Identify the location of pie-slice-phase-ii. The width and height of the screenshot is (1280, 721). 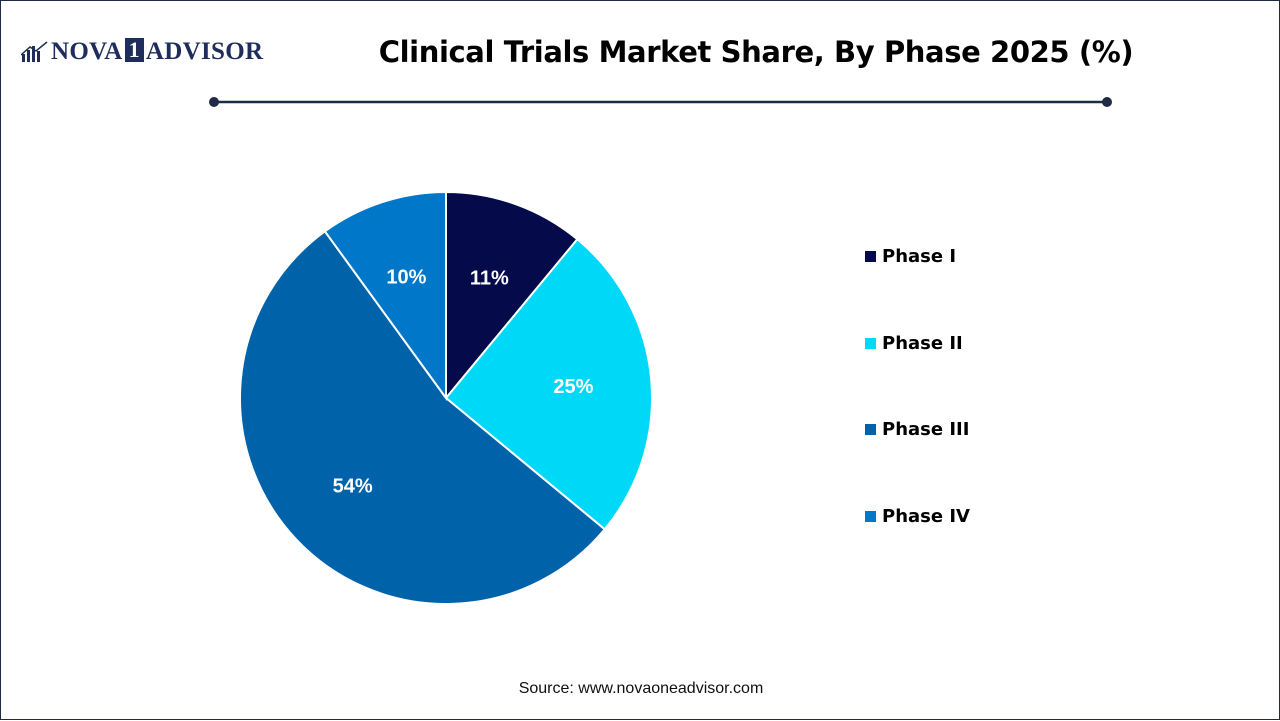
(548, 384).